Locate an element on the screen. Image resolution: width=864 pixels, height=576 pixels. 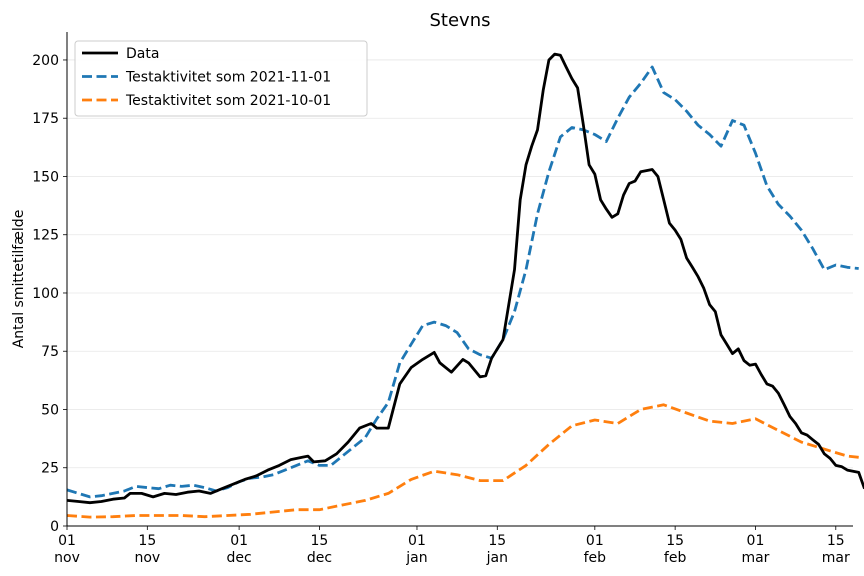
y-tick-label: 75 is located at coordinates (50, 352).